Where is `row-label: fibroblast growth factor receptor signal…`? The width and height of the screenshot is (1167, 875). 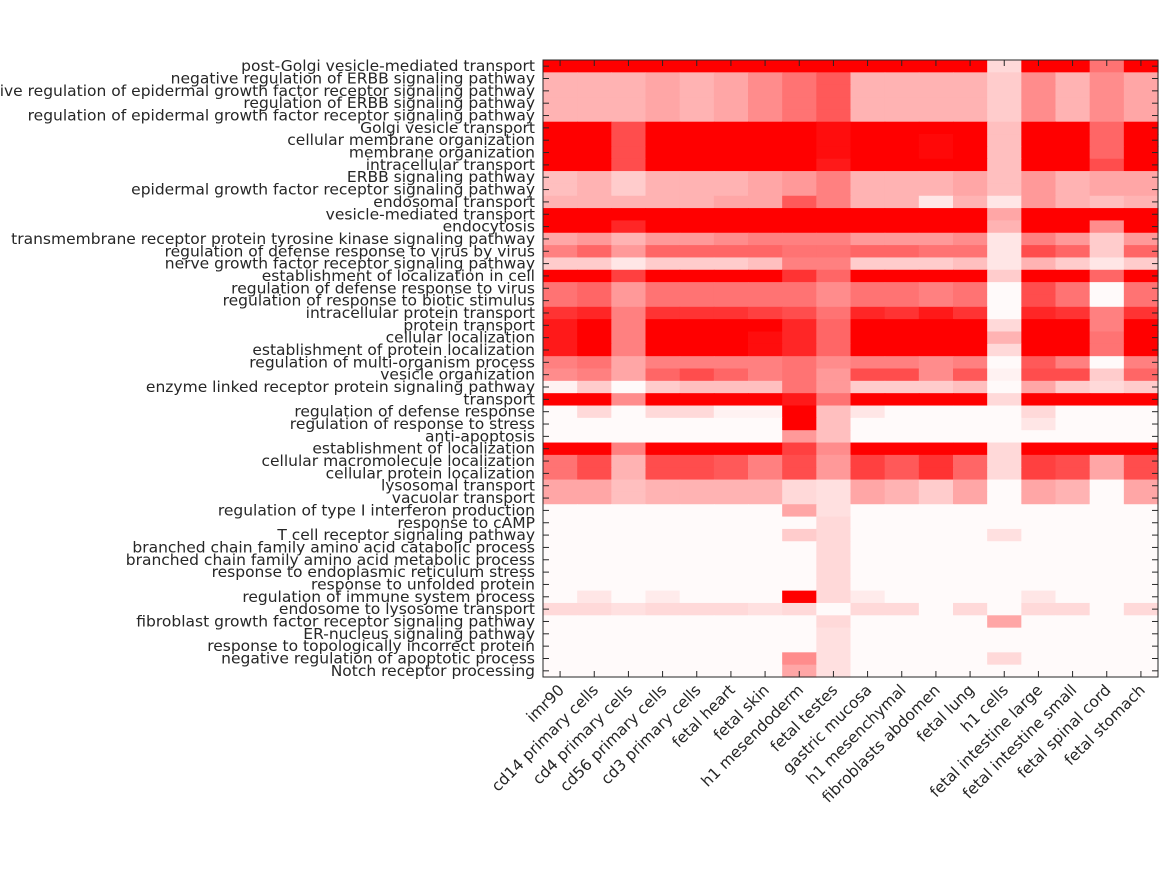
row-label: fibroblast growth factor receptor signal… is located at coordinates (335, 621).